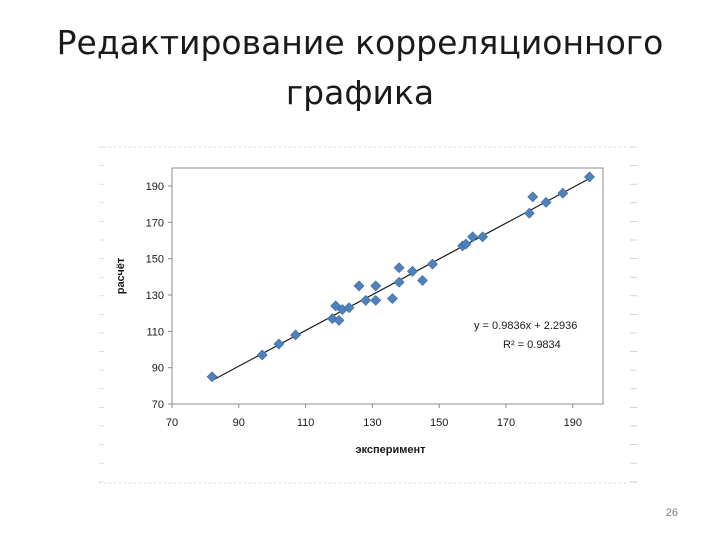  Describe the element at coordinates (360, 42) in the screenshot. I see `slide-title-line-1: Редактирование корреляционного` at that location.